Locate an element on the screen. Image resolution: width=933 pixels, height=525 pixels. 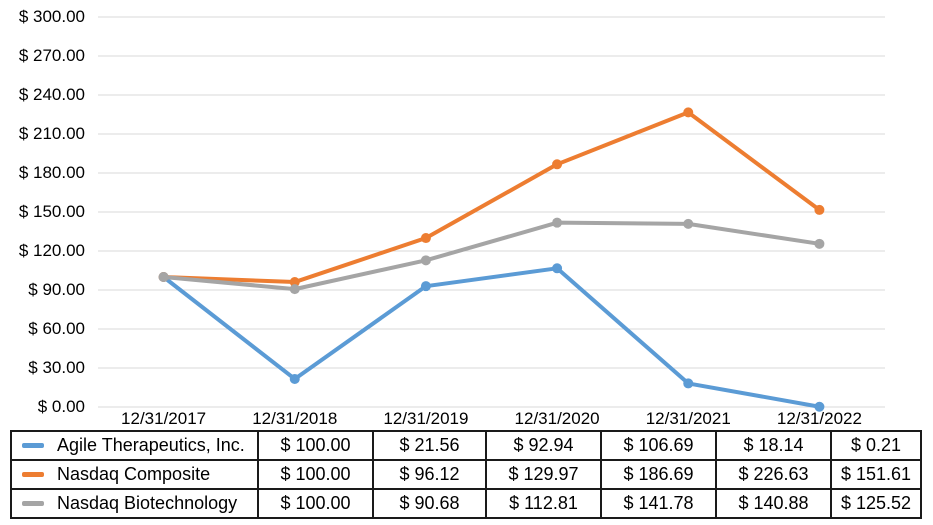
value-cell: $ 92.94 is located at coordinates (543, 445).